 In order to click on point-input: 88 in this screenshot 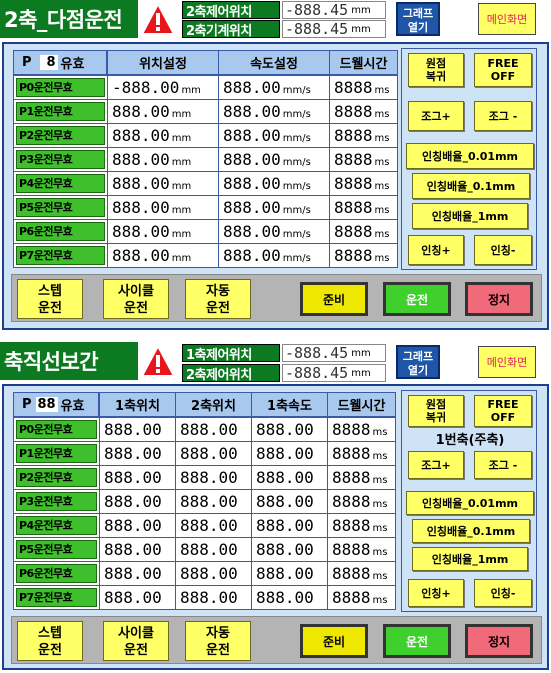, I will do `click(46, 404)`.